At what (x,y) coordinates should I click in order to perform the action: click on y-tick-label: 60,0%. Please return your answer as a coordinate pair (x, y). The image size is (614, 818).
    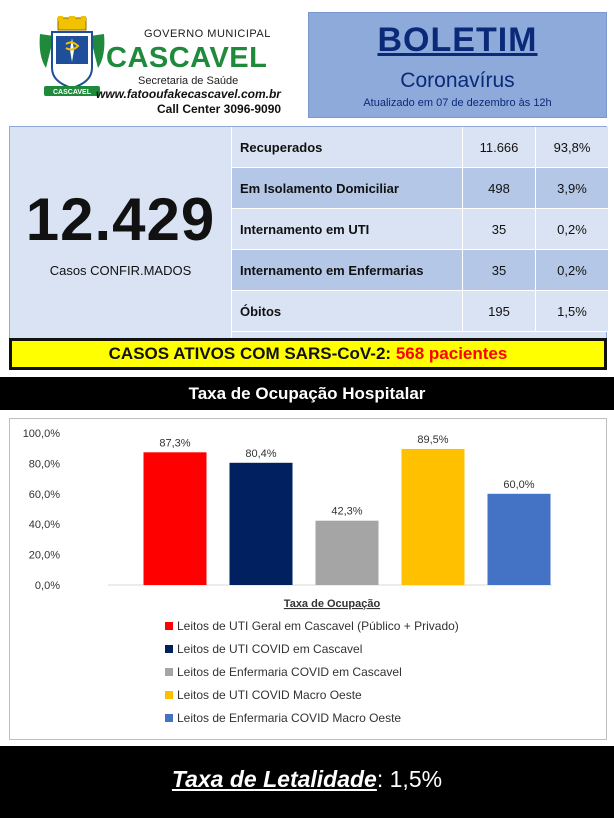
    Looking at the image, I should click on (44, 495).